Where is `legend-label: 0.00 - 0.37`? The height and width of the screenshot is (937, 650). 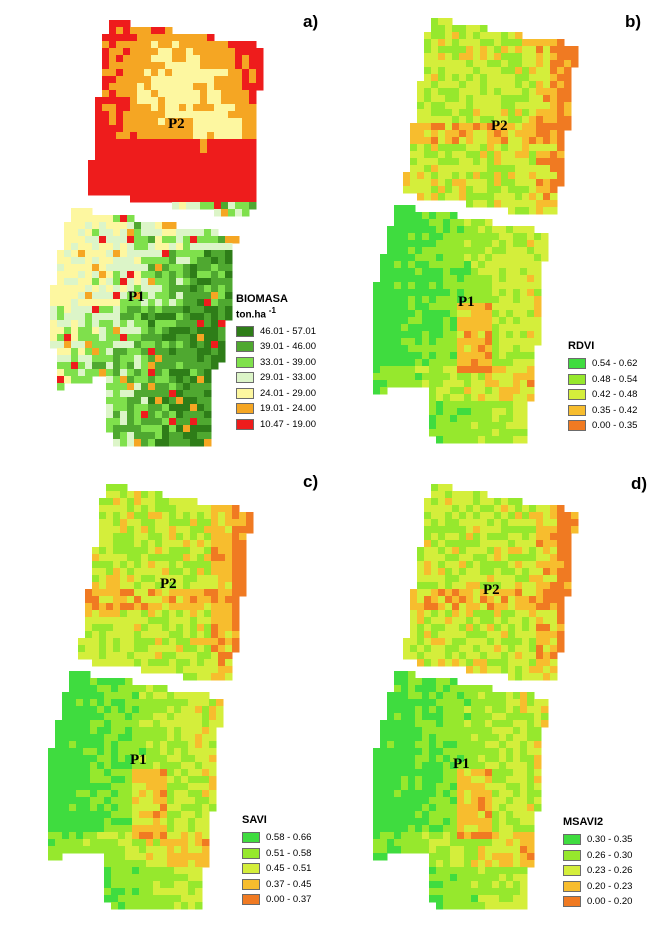
legend-label: 0.00 - 0.37 is located at coordinates (289, 900).